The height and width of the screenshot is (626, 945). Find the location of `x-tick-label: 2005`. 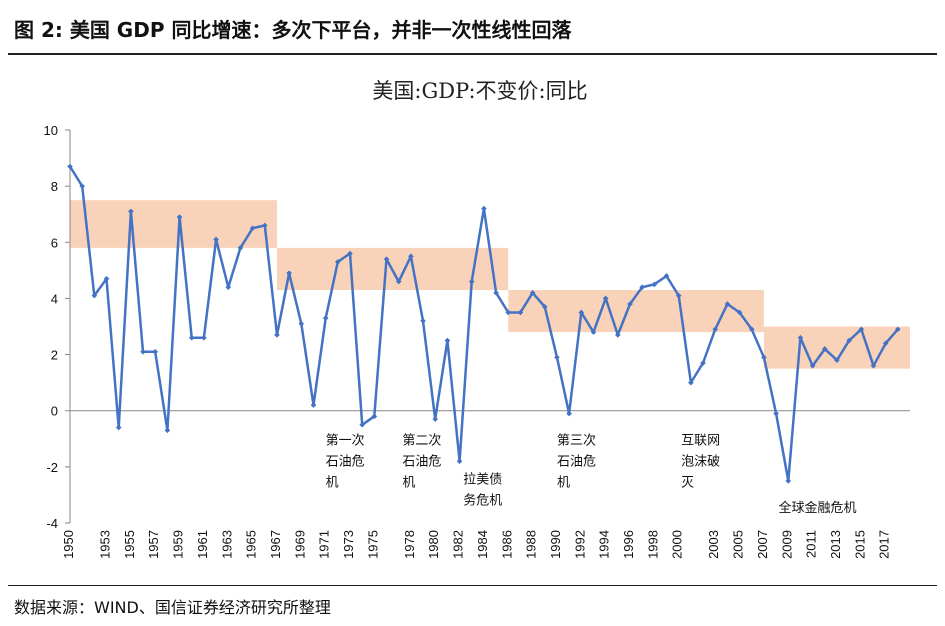

x-tick-label: 2005 is located at coordinates (738, 544).